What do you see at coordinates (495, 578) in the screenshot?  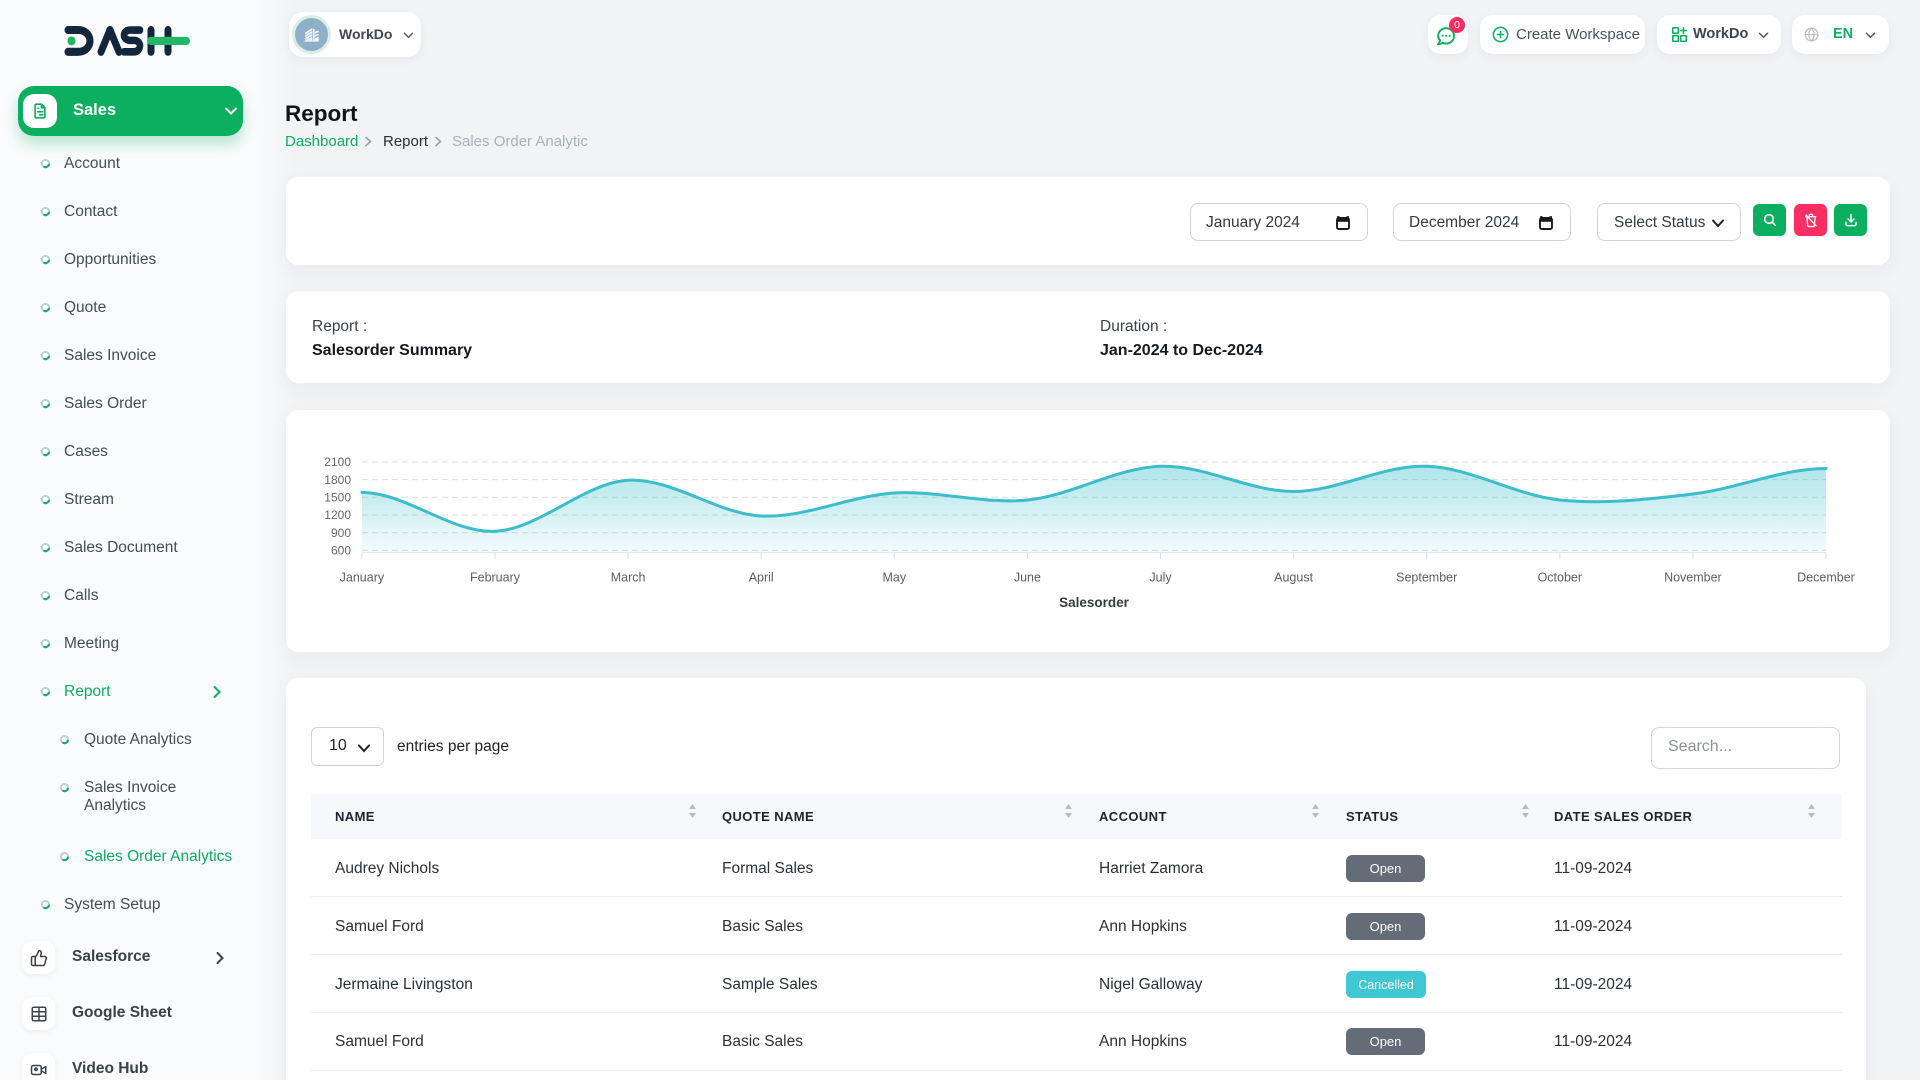 I see `svg-text: February` at bounding box center [495, 578].